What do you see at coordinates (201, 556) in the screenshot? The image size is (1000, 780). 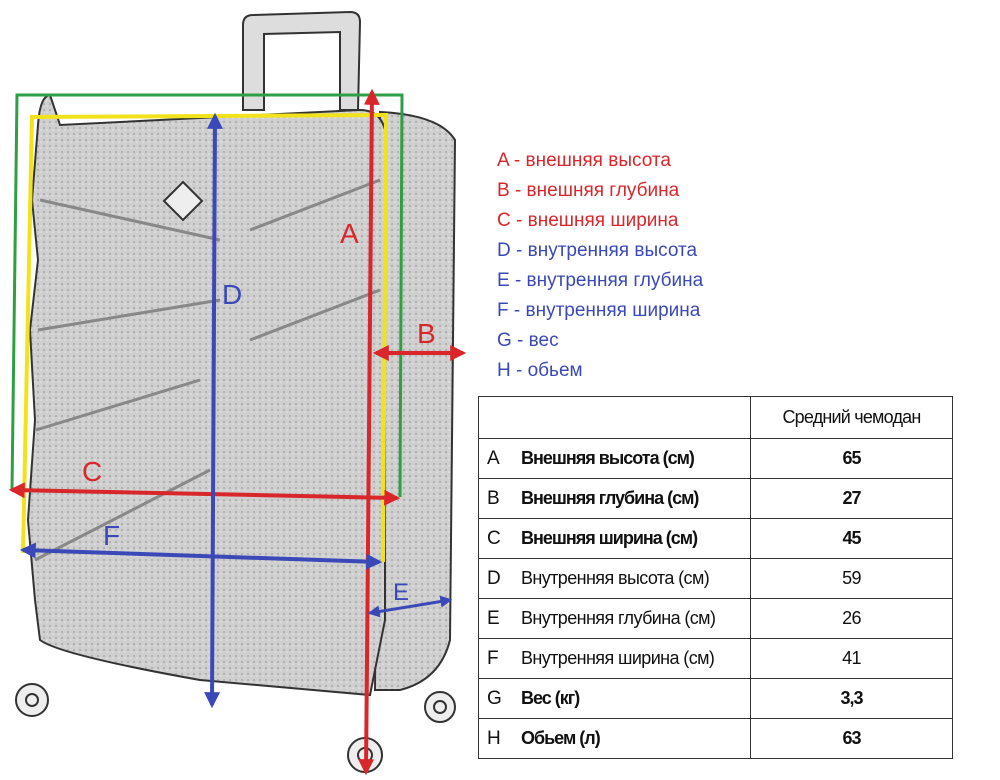 I see `dimension-f-arrow` at bounding box center [201, 556].